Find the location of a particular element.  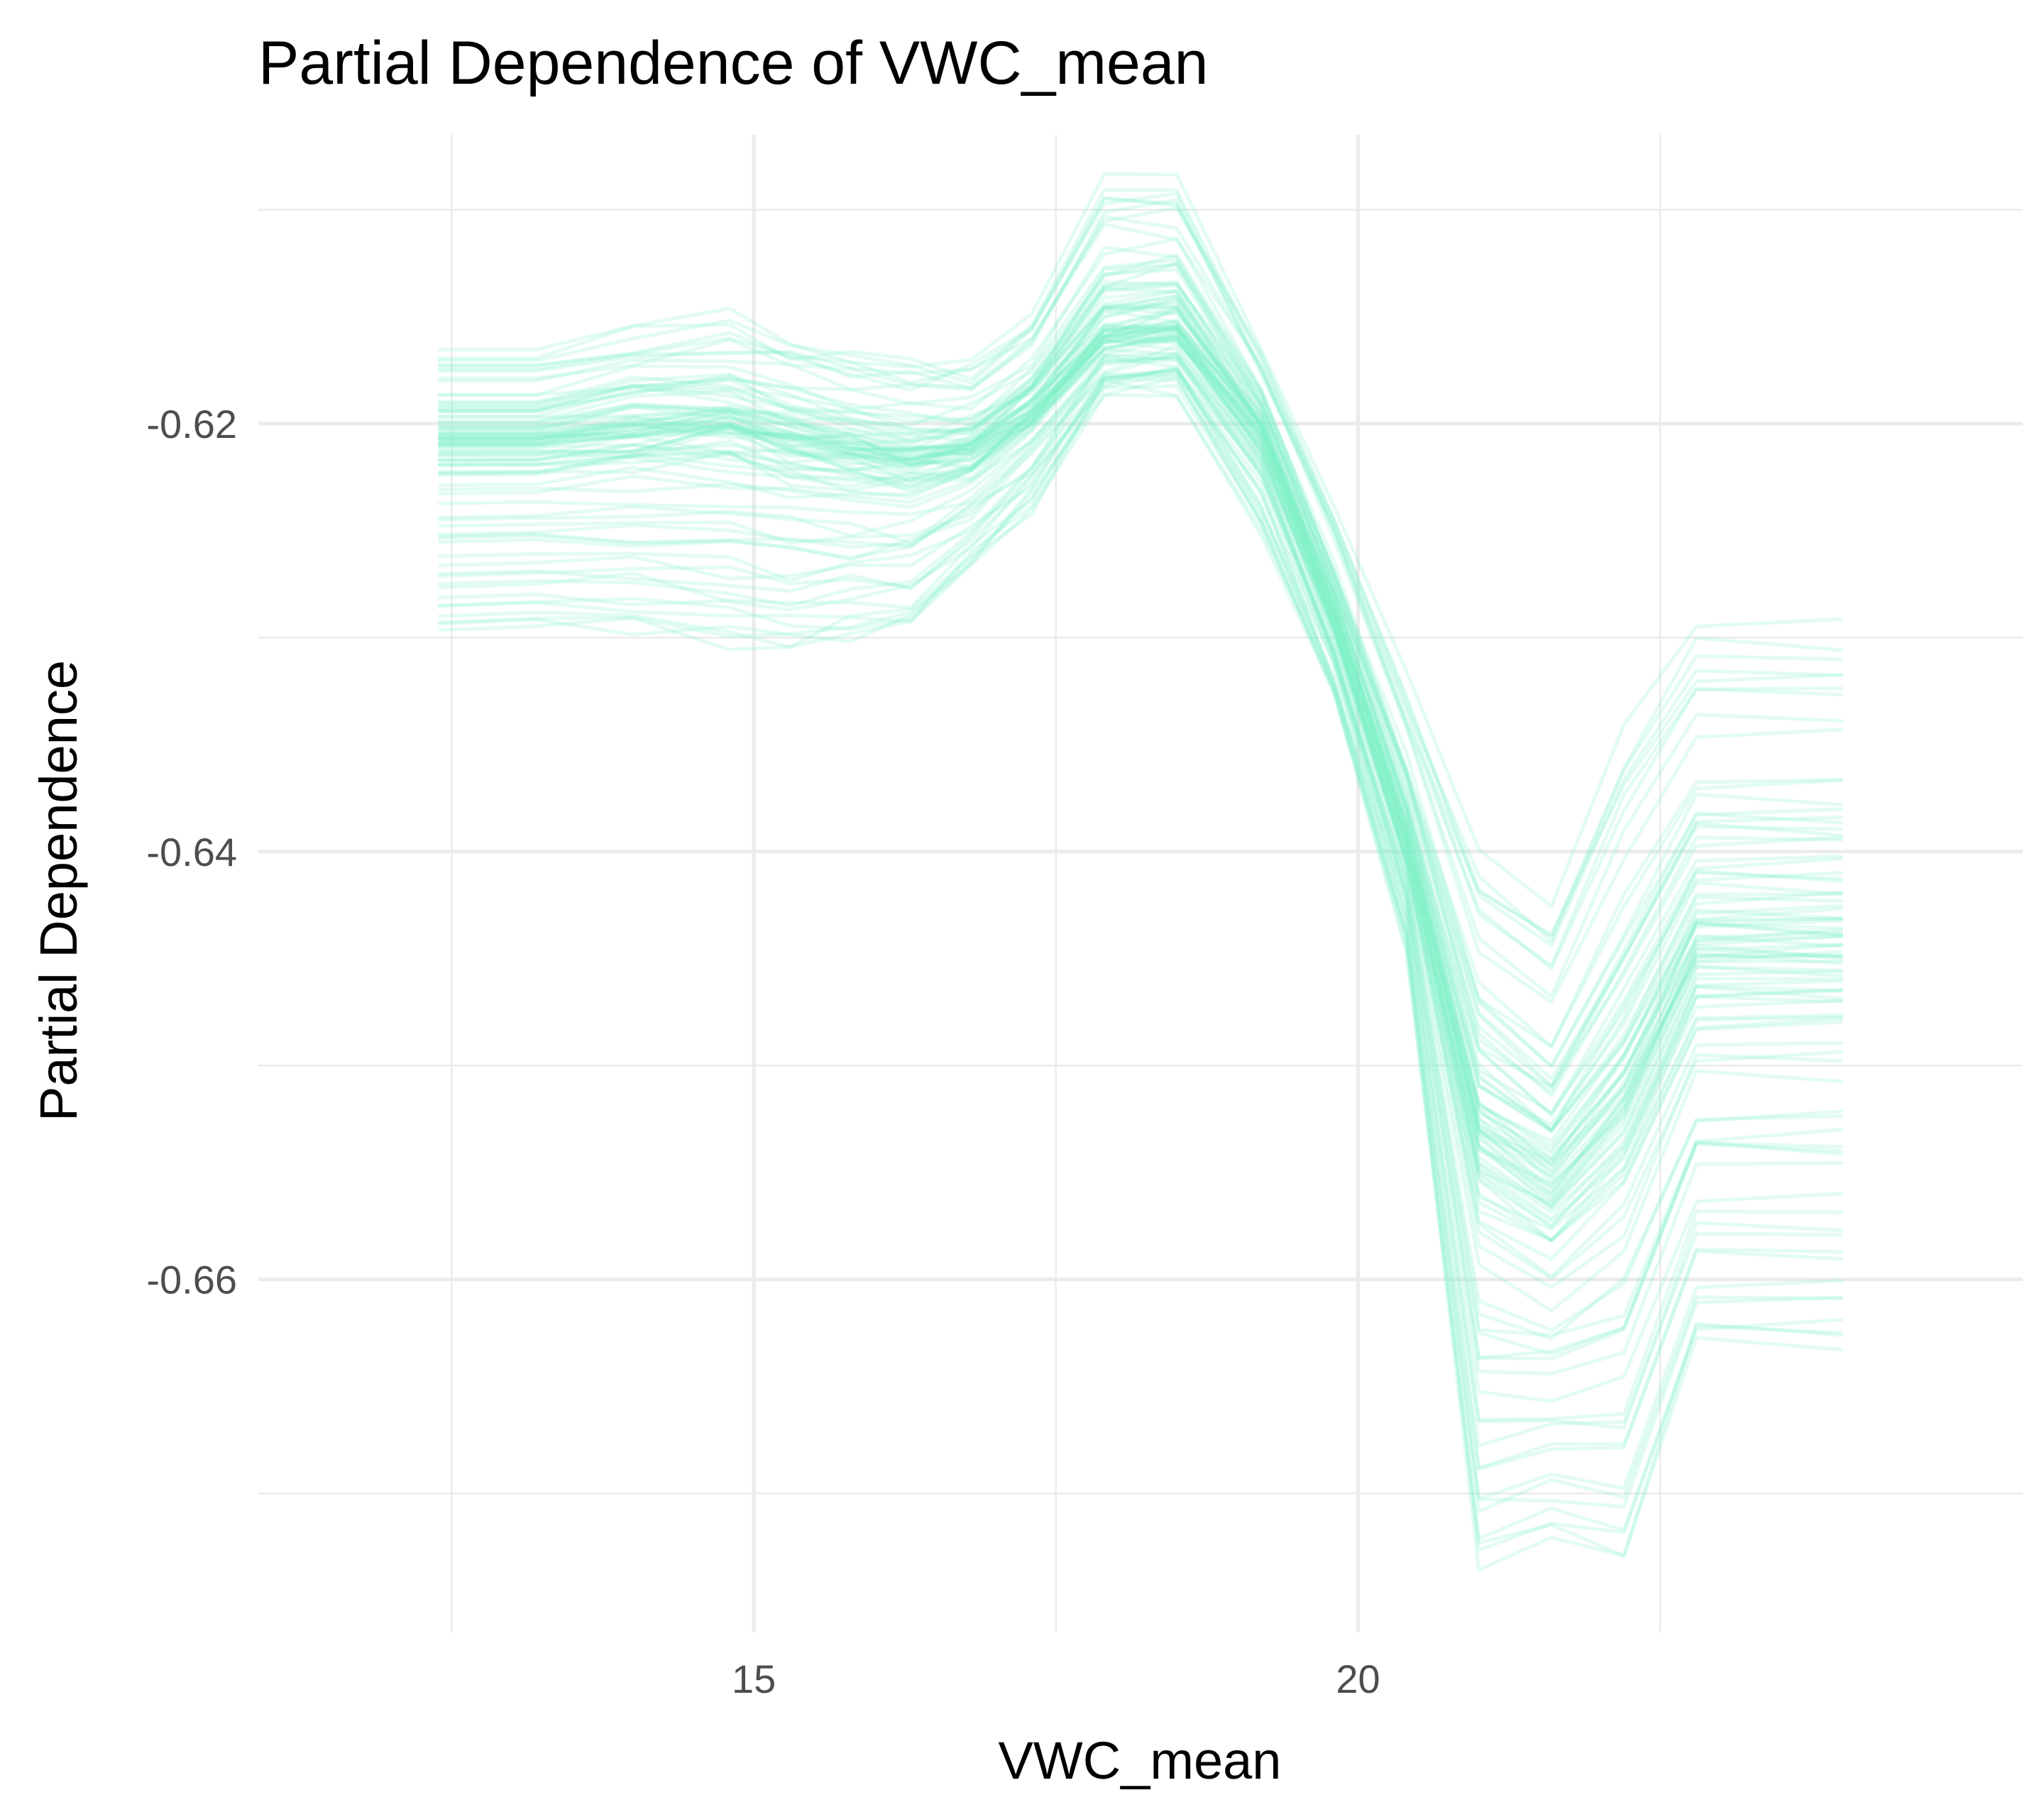

x-tick-label: 15 is located at coordinates (754, 1679).